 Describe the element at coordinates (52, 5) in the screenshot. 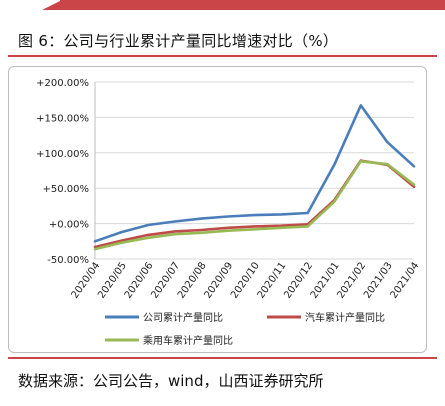

I see `accent-slant` at that location.